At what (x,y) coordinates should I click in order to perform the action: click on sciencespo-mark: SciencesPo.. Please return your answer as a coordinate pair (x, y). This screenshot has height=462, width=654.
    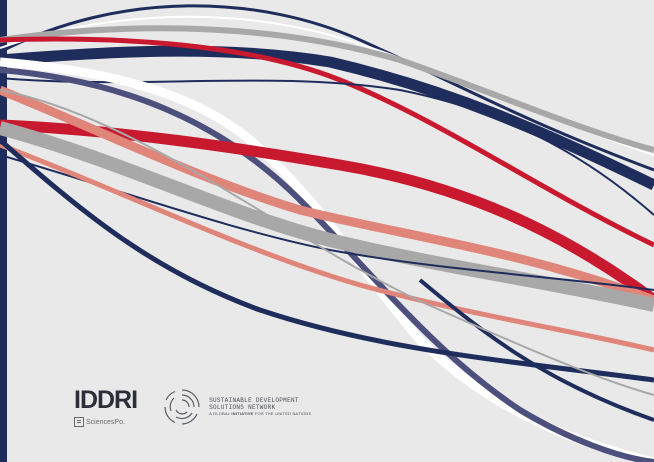
    Looking at the image, I should click on (99, 422).